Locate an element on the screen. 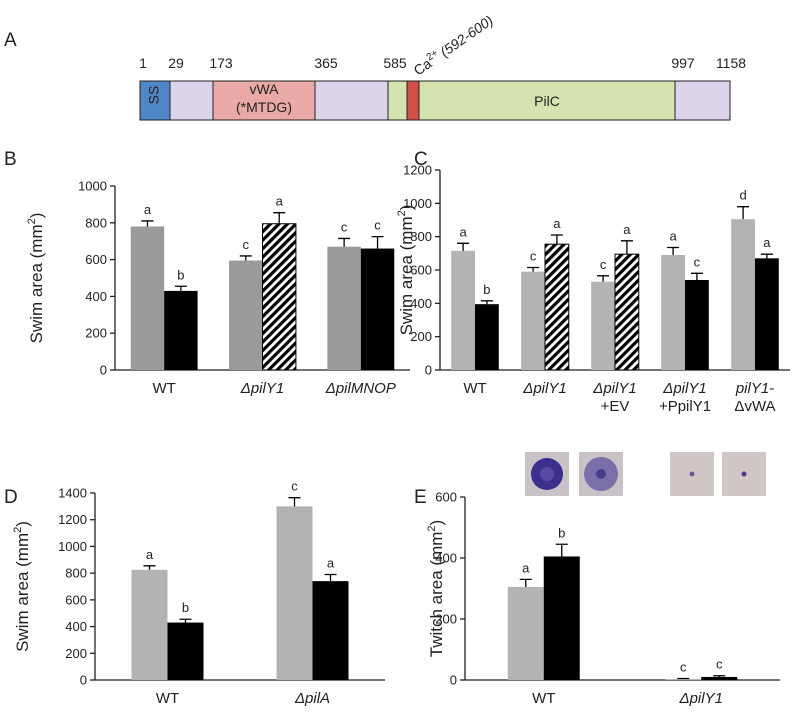 This screenshot has height=717, width=800. x-tick-label: ΔvWA is located at coordinates (754, 406).